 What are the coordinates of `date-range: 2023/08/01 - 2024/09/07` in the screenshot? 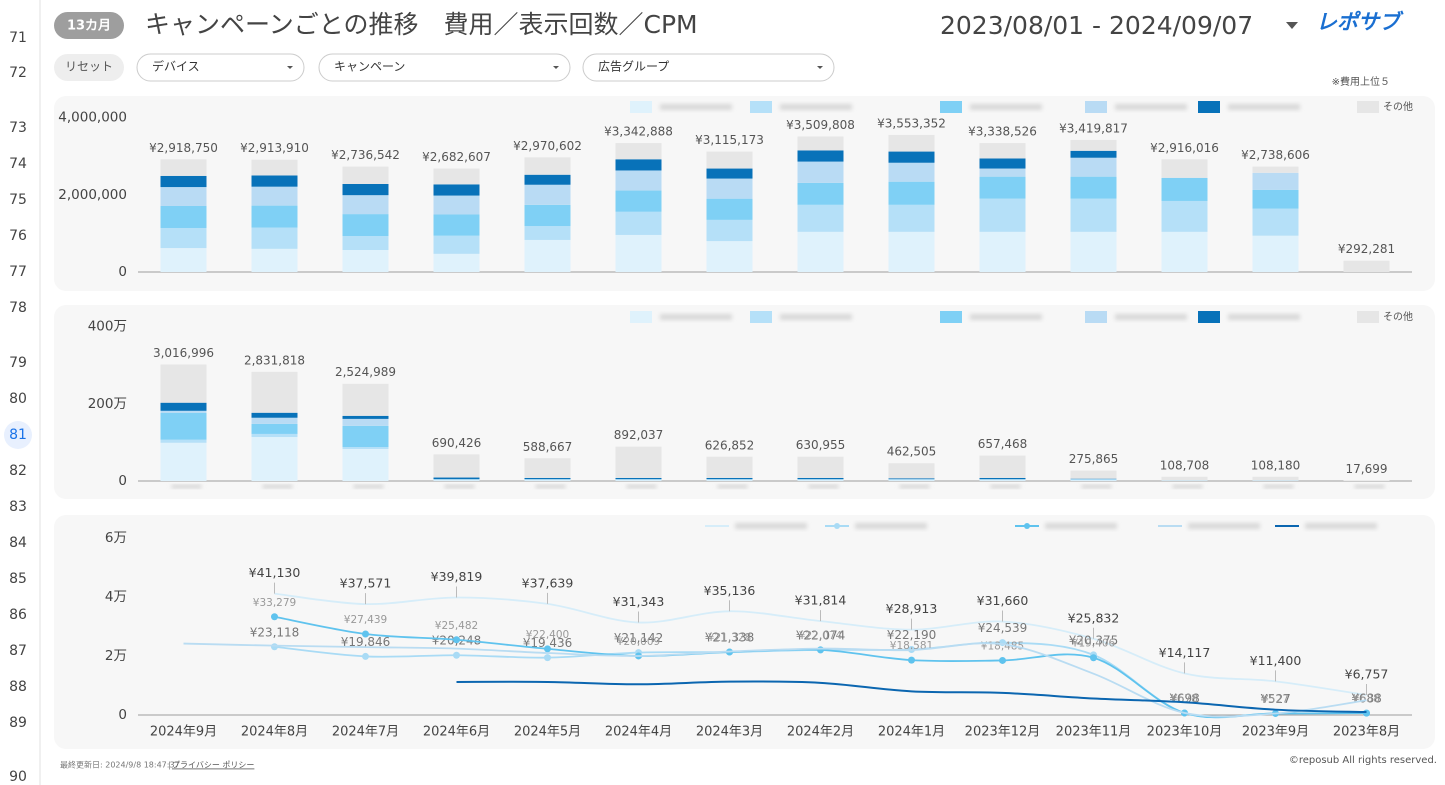 It's located at (1096, 25).